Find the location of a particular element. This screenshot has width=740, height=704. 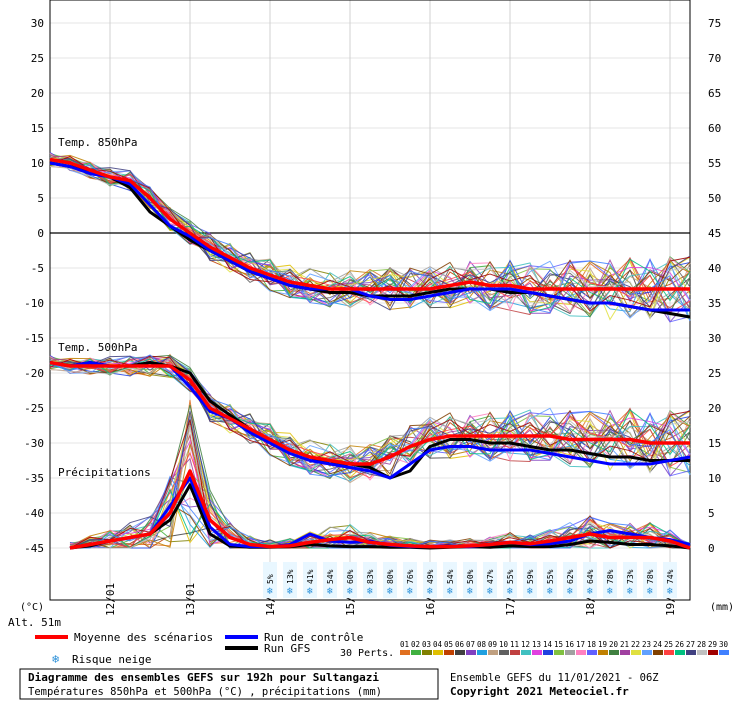

snow-risk-value: 60% is located at coordinates (350, 576).